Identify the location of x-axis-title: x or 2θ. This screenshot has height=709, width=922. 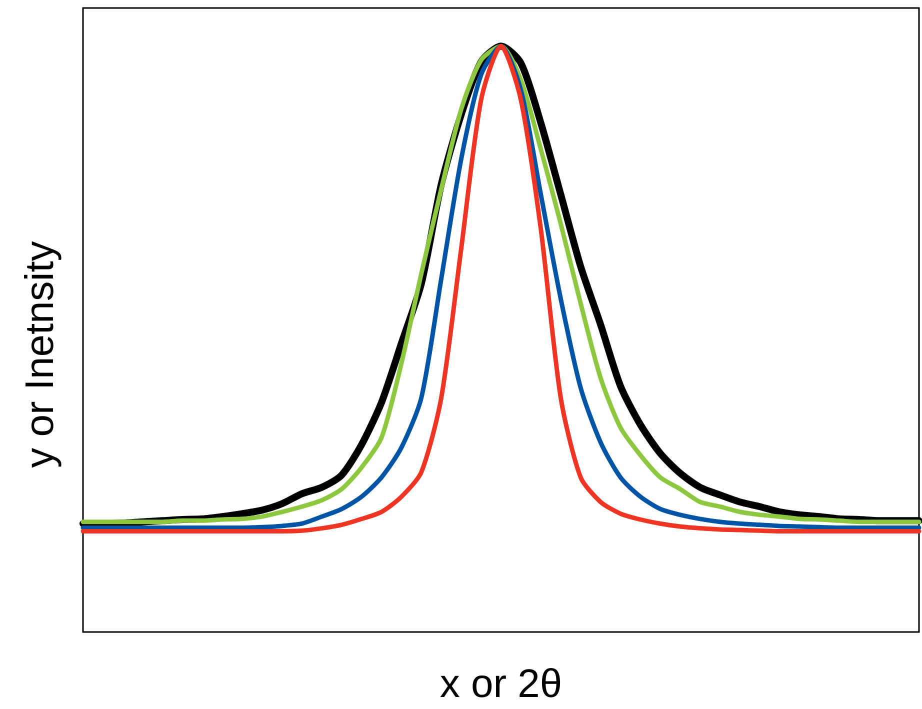
(501, 684).